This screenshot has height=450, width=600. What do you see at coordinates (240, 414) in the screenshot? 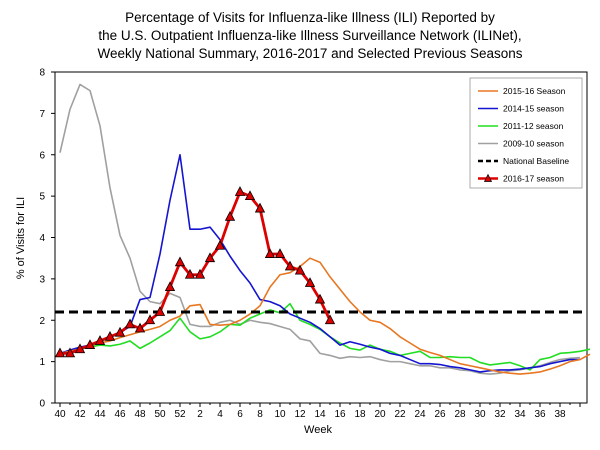
I see `x-tick-label: 6` at bounding box center [240, 414].